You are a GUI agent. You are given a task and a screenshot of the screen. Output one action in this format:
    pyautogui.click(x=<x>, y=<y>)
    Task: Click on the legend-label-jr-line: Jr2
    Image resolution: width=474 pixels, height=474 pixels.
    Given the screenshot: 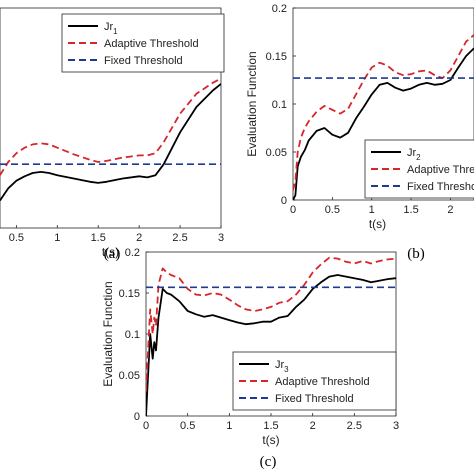 What is the action you would take?
    pyautogui.click(x=414, y=154)
    